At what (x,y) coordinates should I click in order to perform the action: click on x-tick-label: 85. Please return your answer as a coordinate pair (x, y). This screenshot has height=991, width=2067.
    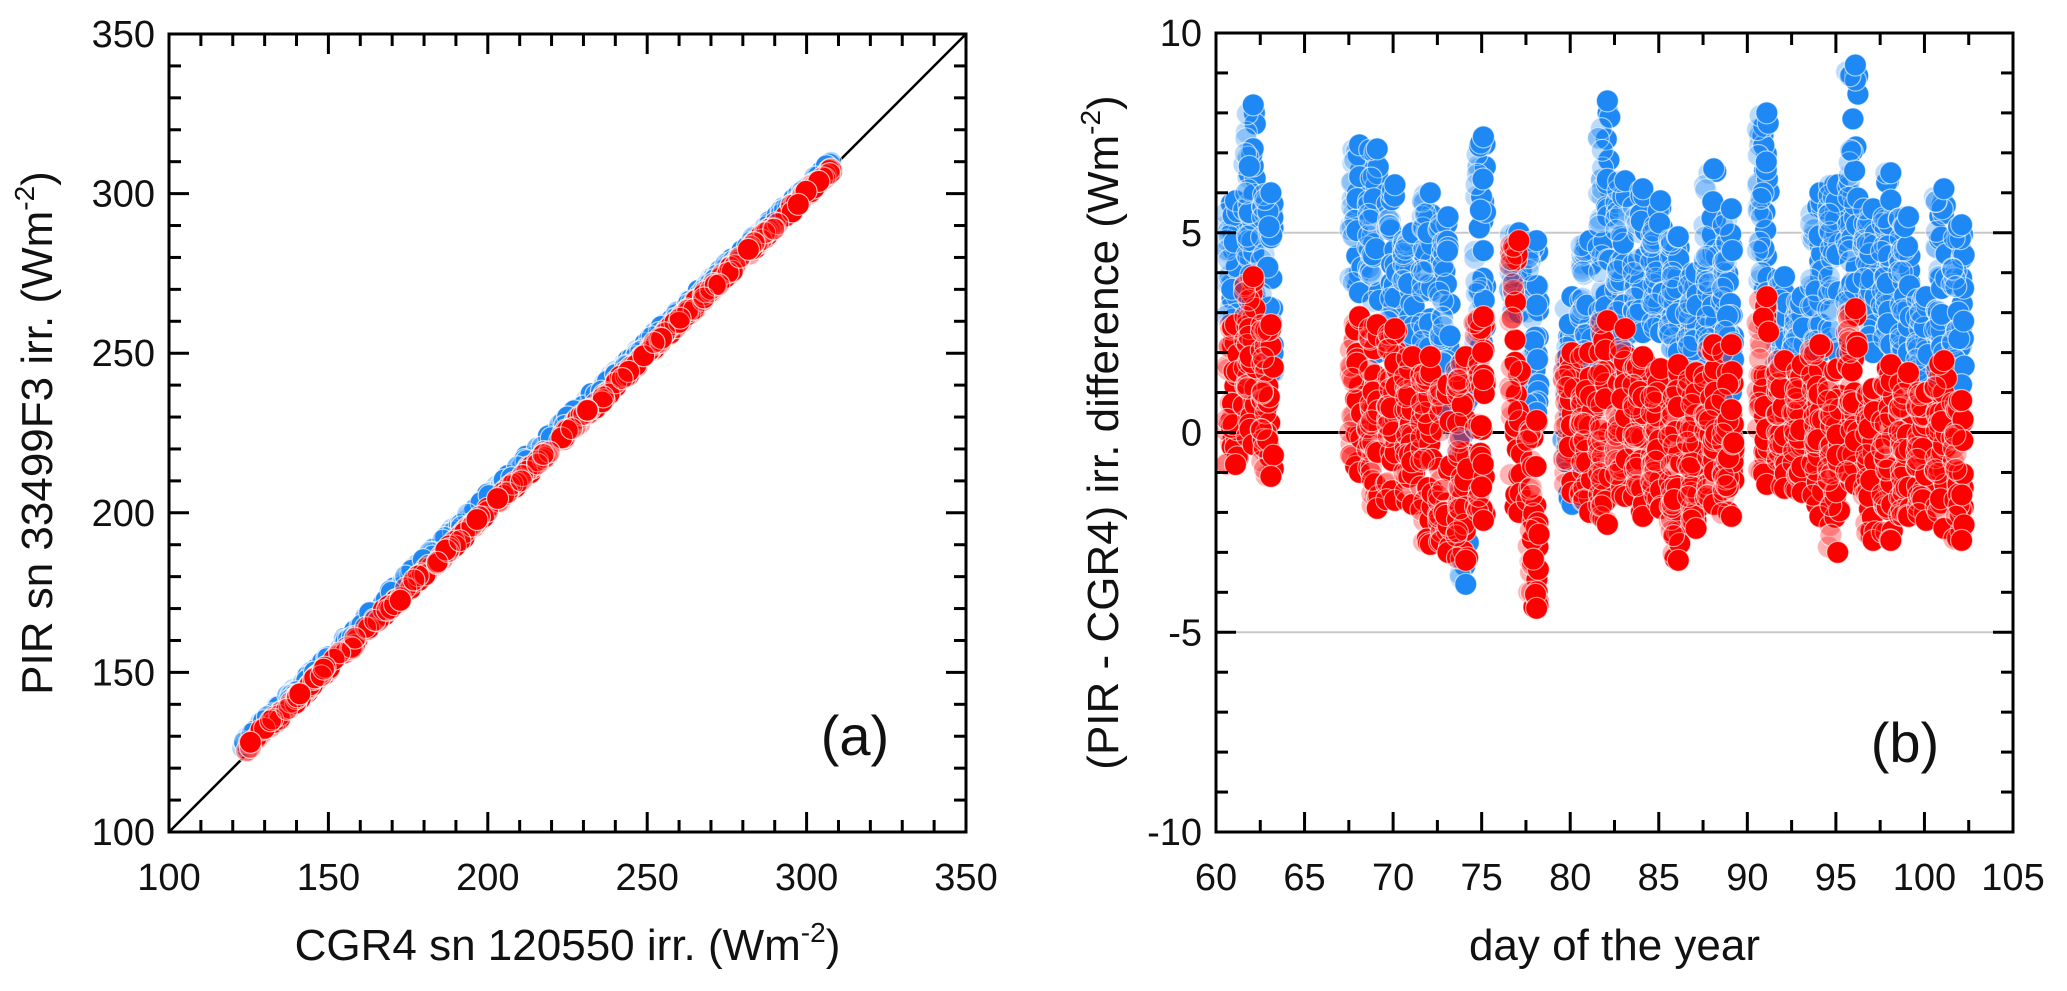
    Looking at the image, I should click on (1659, 878).